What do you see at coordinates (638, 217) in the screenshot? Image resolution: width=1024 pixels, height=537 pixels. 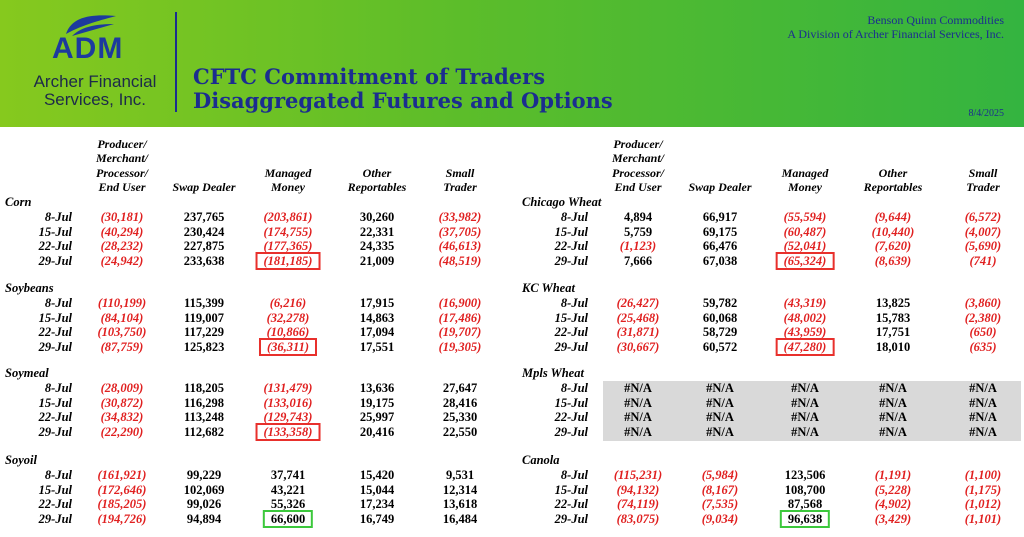 I see `cell: 4,894` at bounding box center [638, 217].